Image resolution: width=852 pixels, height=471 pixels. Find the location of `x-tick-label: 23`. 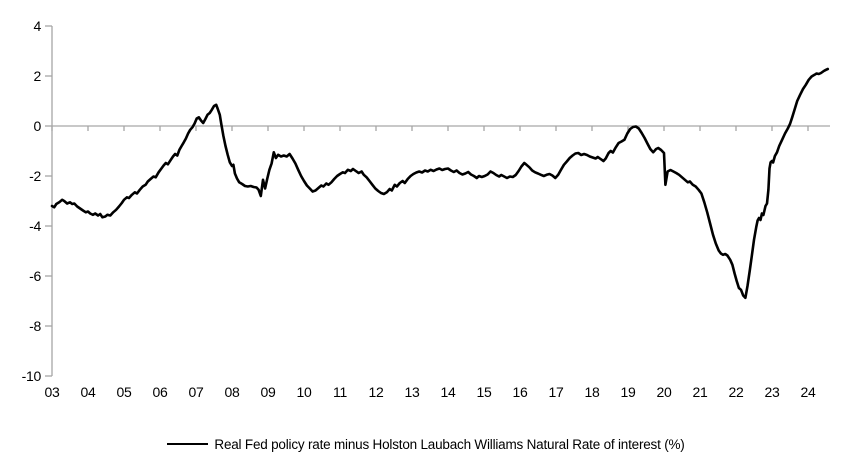

x-tick-label: 23 is located at coordinates (772, 392).